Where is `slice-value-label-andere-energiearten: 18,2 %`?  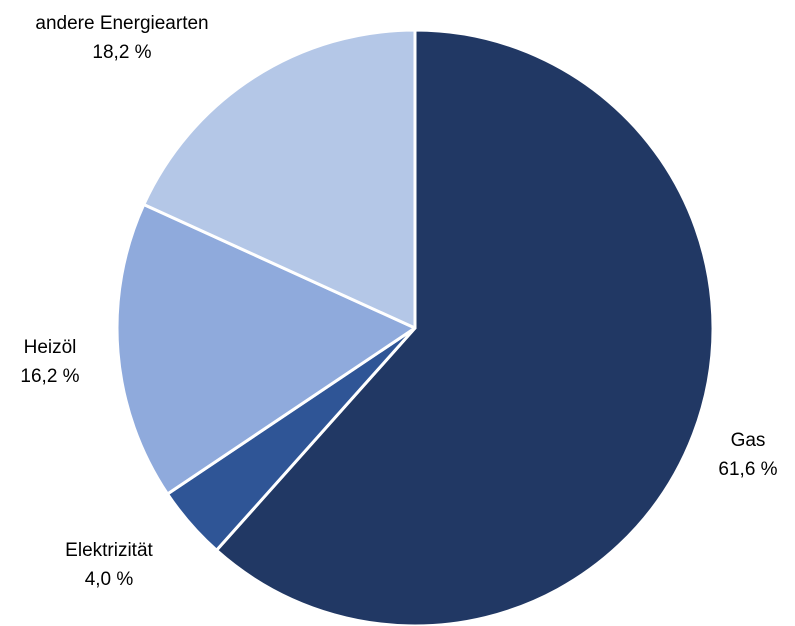
slice-value-label-andere-energiearten: 18,2 % is located at coordinates (121, 52).